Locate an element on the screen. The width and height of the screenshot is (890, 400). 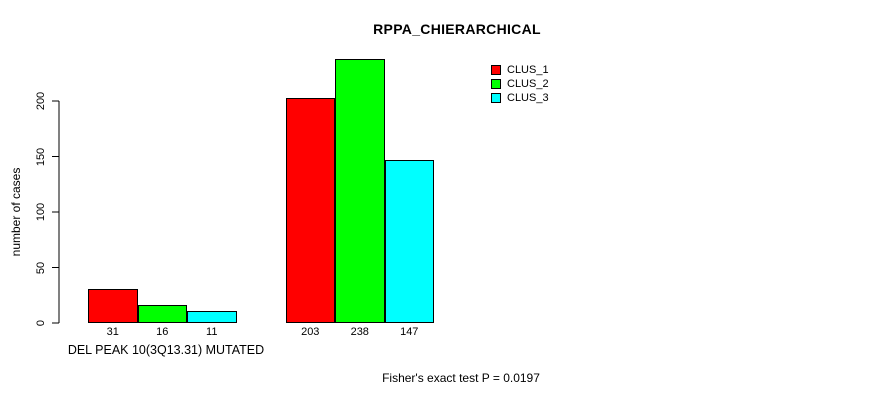
legend: CLUS_1 CLUS_2 CLUS_3 is located at coordinates (520, 84).